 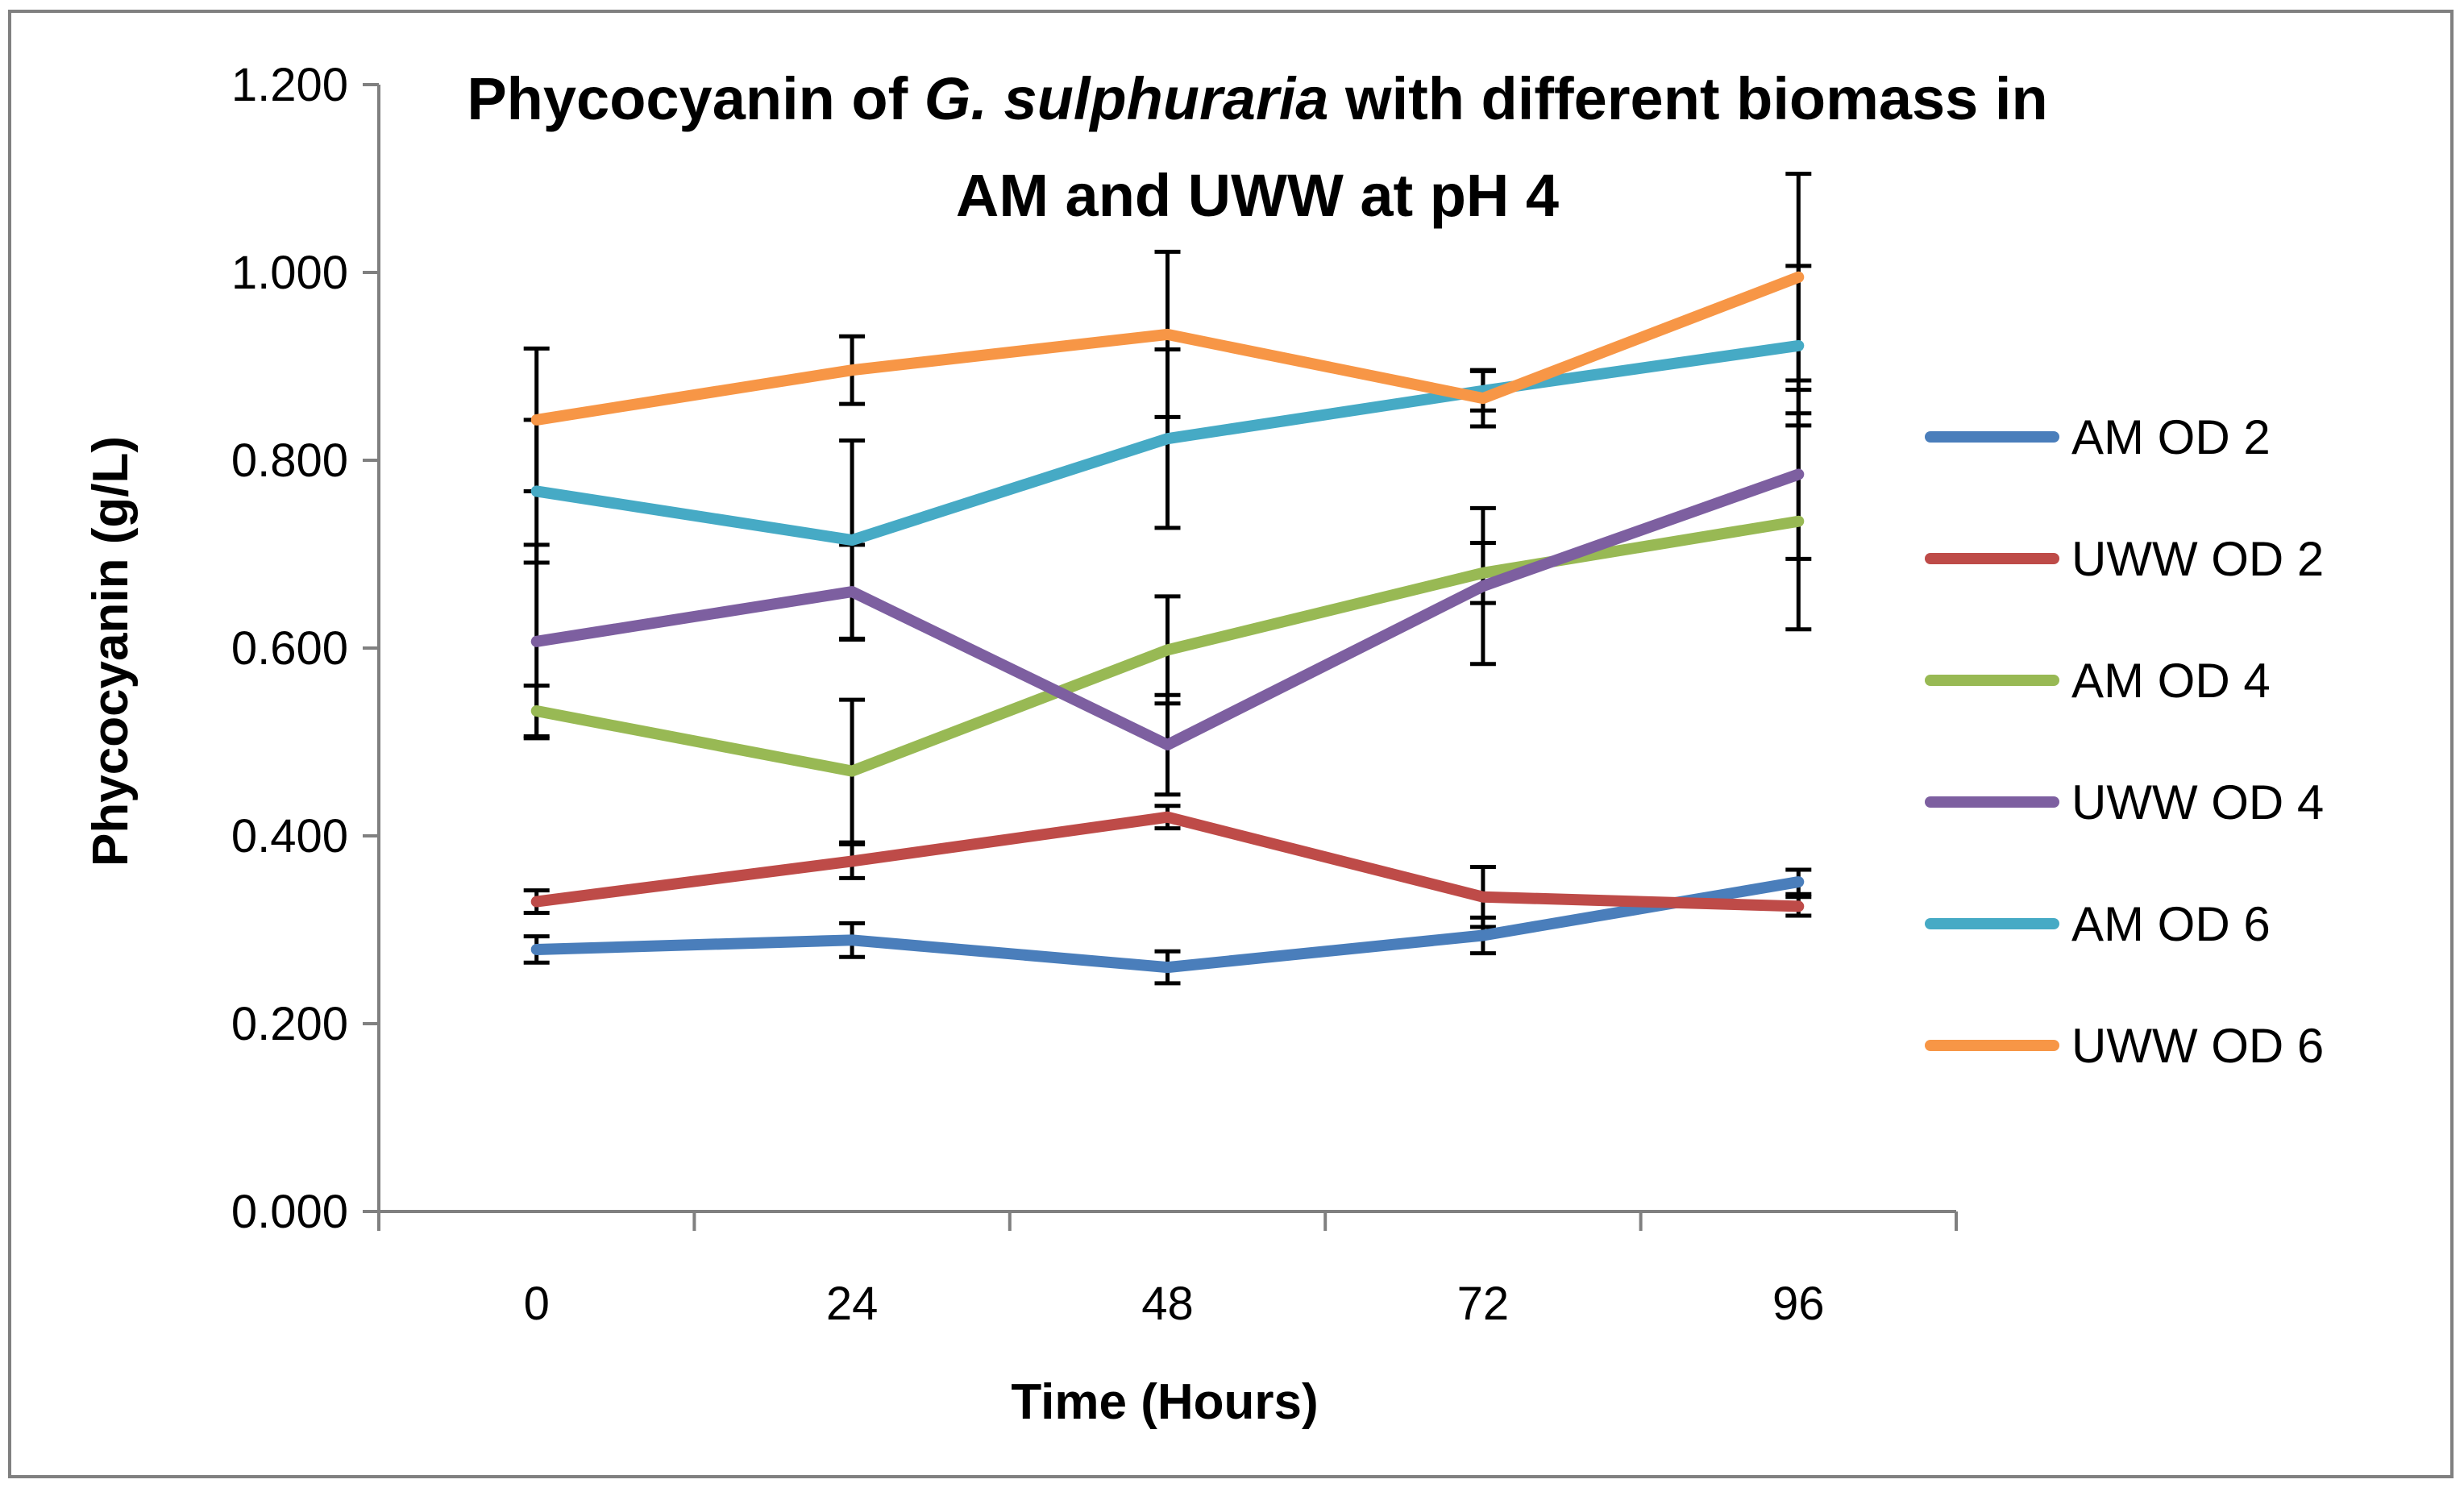 I want to click on y-tick-label: 0.200, so click(x=289, y=1024).